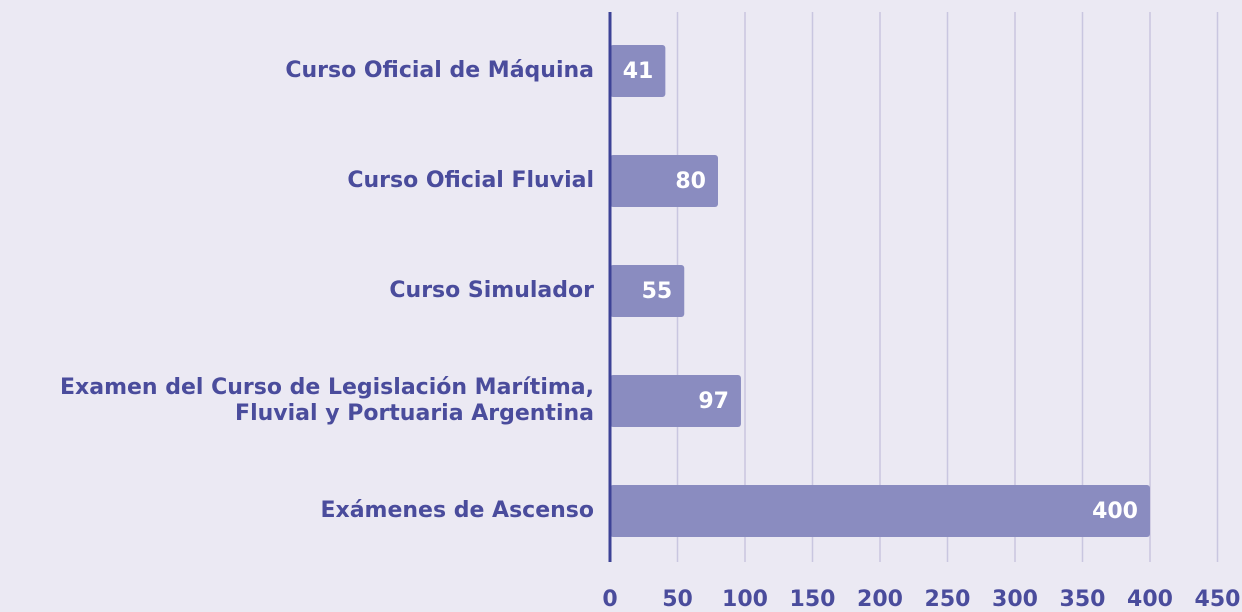  Describe the element at coordinates (1015, 599) in the screenshot. I see `x-tick-label: 300` at that location.